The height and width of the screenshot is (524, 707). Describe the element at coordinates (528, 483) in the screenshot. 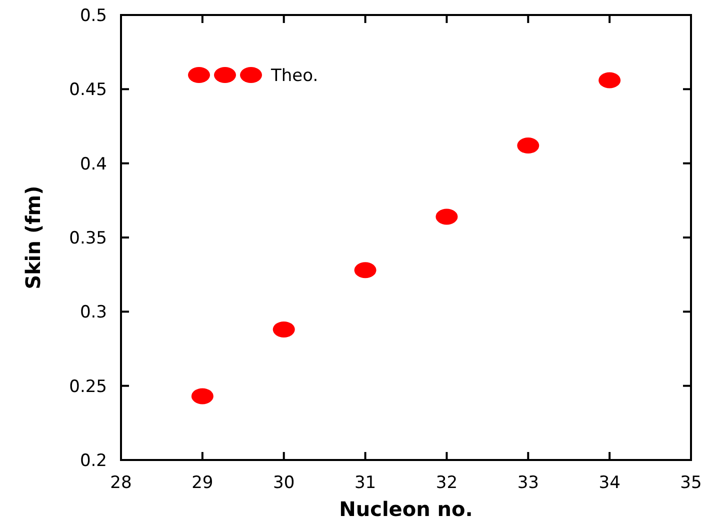

I see `x-tick-label: 33` at that location.